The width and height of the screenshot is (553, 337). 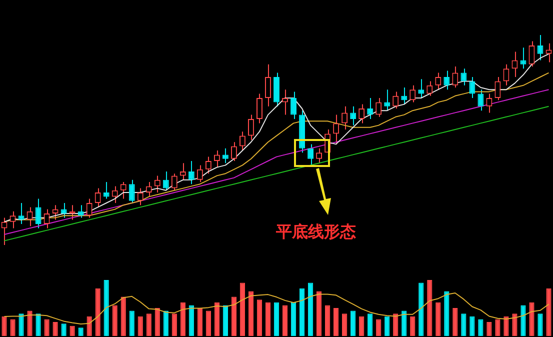 I want to click on annotation: 平底线形态, so click(x=316, y=232).